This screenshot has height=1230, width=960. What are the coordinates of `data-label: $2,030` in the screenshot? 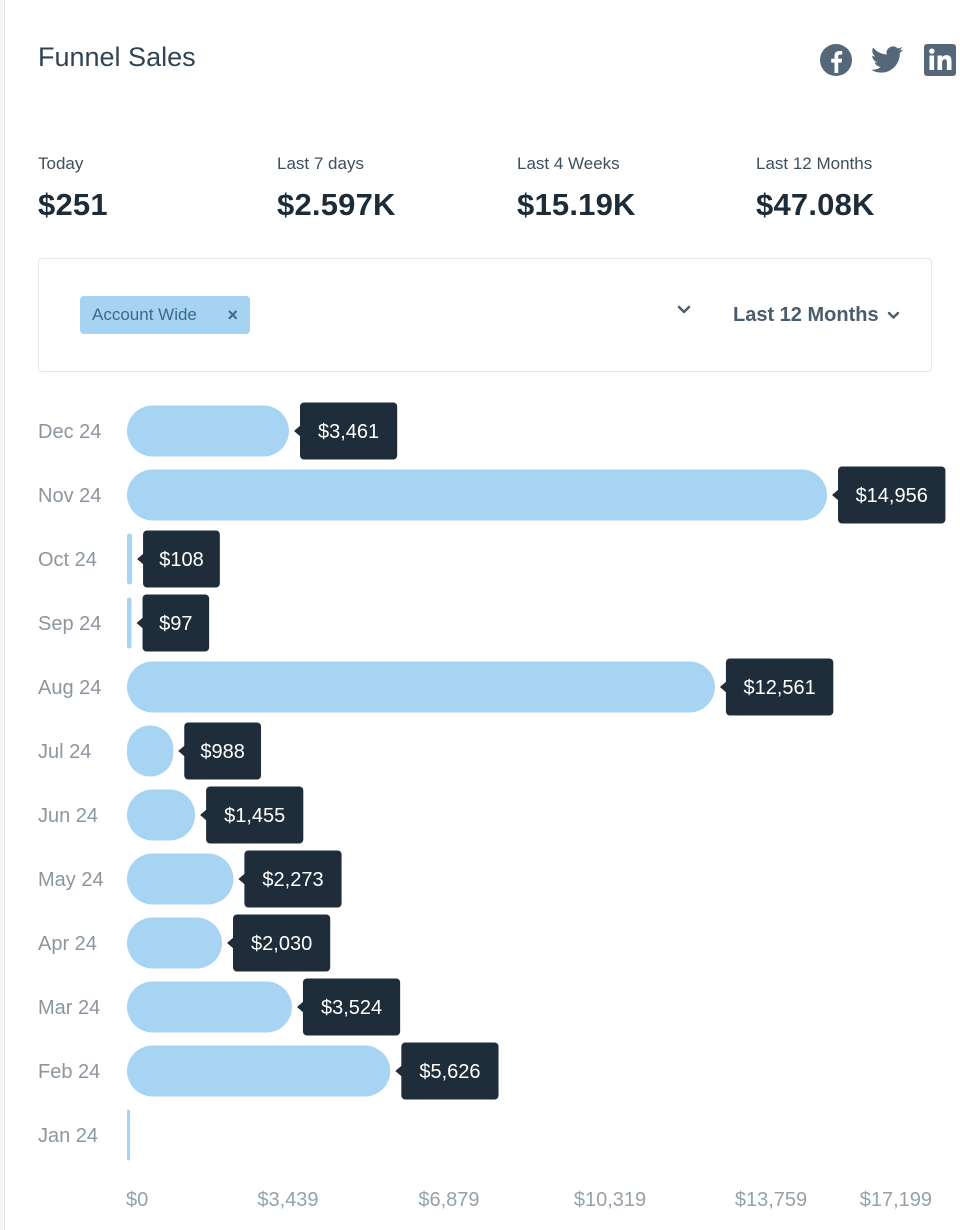 It's located at (281, 944).